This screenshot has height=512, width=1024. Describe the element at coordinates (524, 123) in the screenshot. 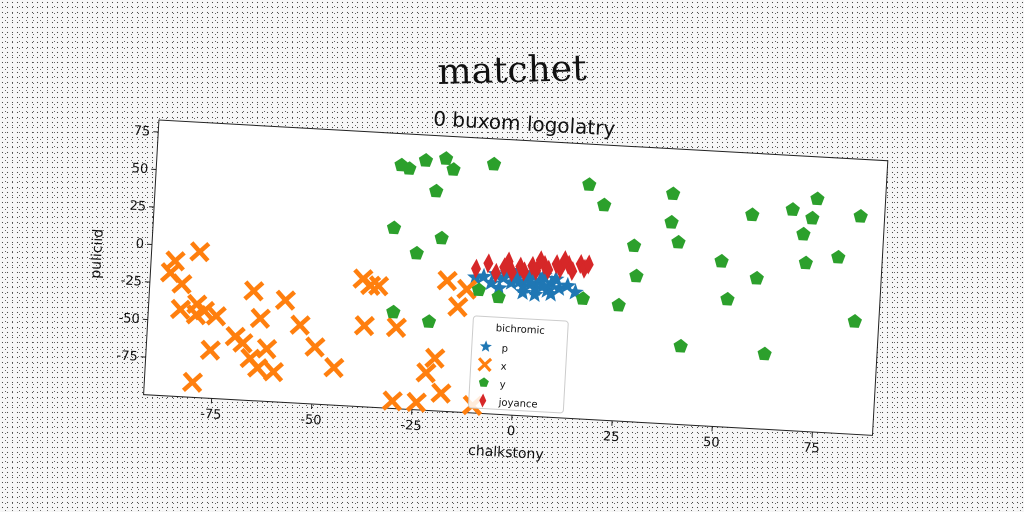

I see `chart-title: 0 buxom logolatry` at that location.